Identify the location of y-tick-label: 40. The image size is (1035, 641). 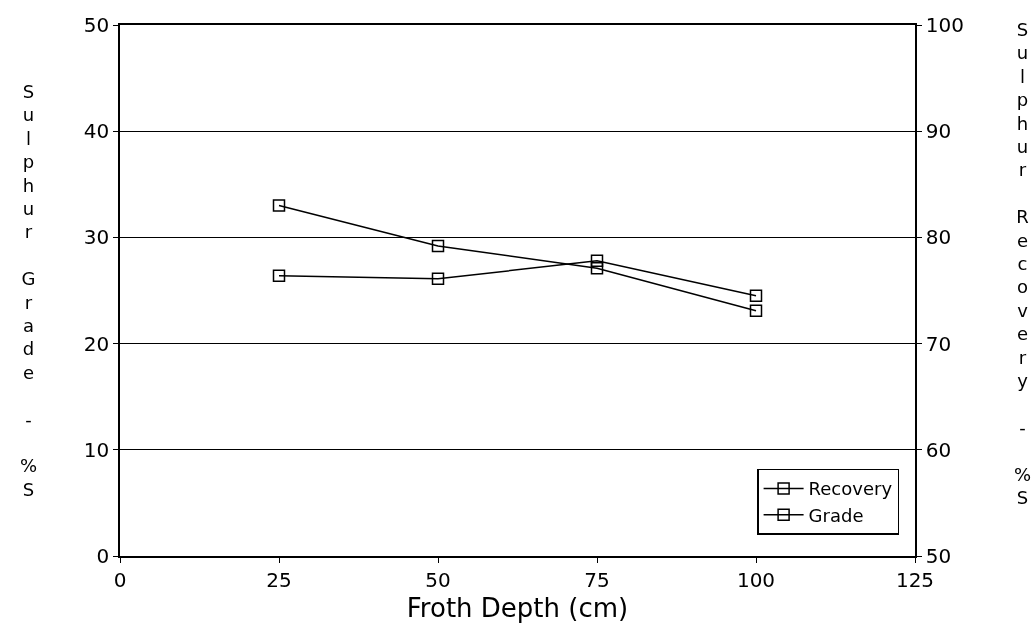
(96, 131).